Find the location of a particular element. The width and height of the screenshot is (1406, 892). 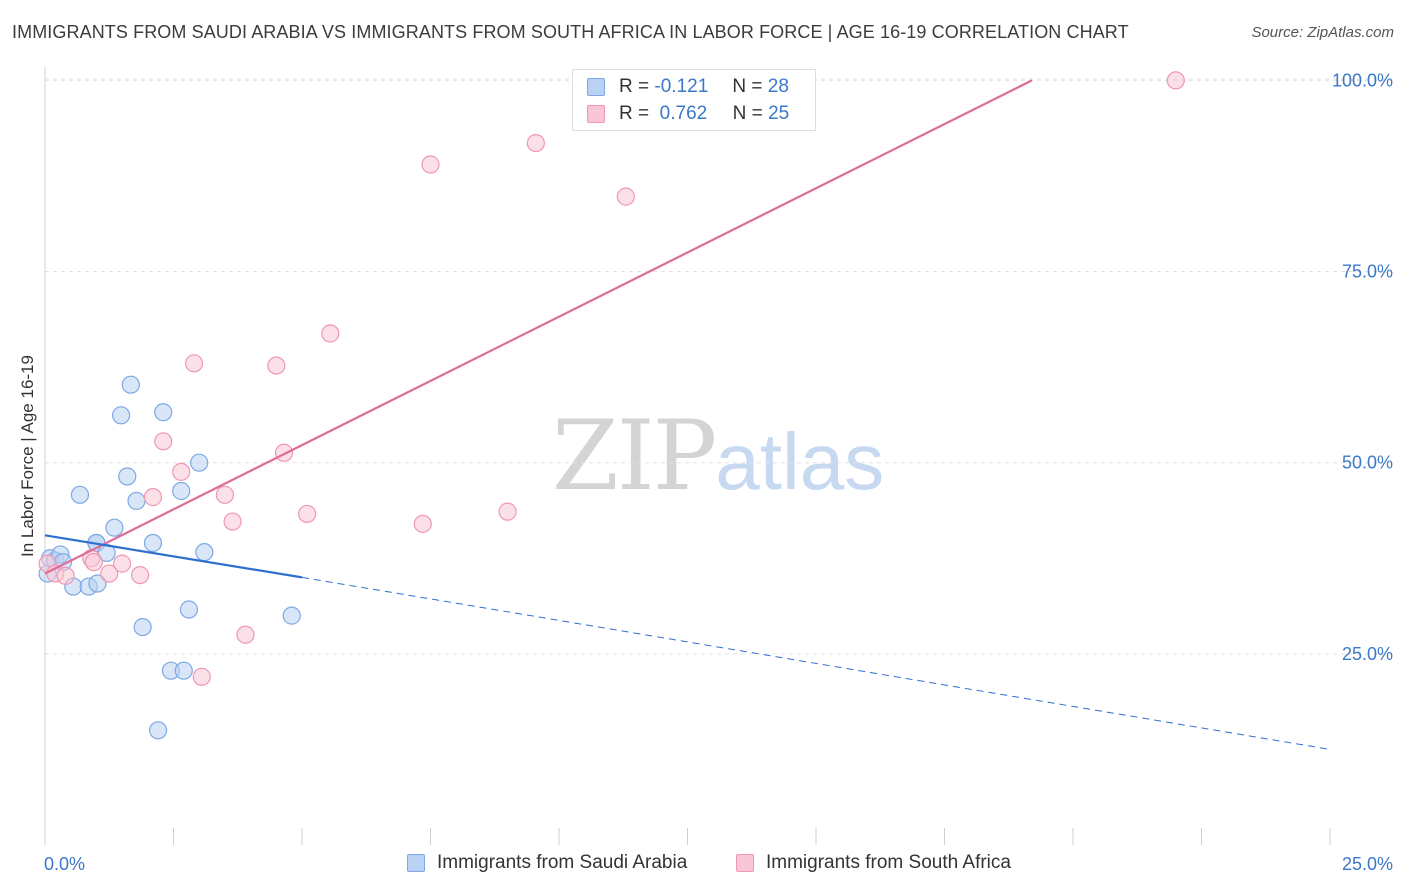

bottom-legend-label-saudi: Immigrants from Saudi Arabia is located at coordinates (562, 862).